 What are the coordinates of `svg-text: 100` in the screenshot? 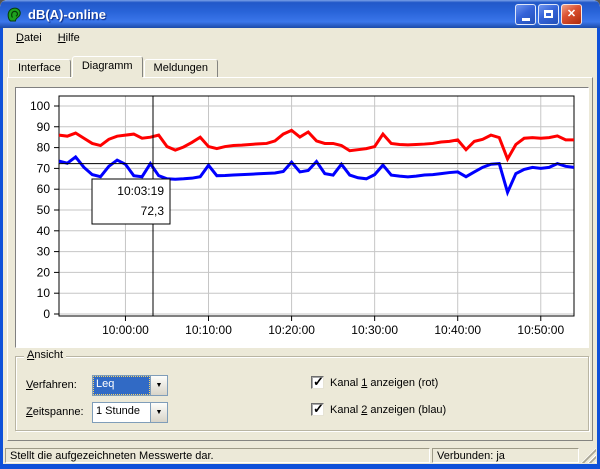 It's located at (40, 106).